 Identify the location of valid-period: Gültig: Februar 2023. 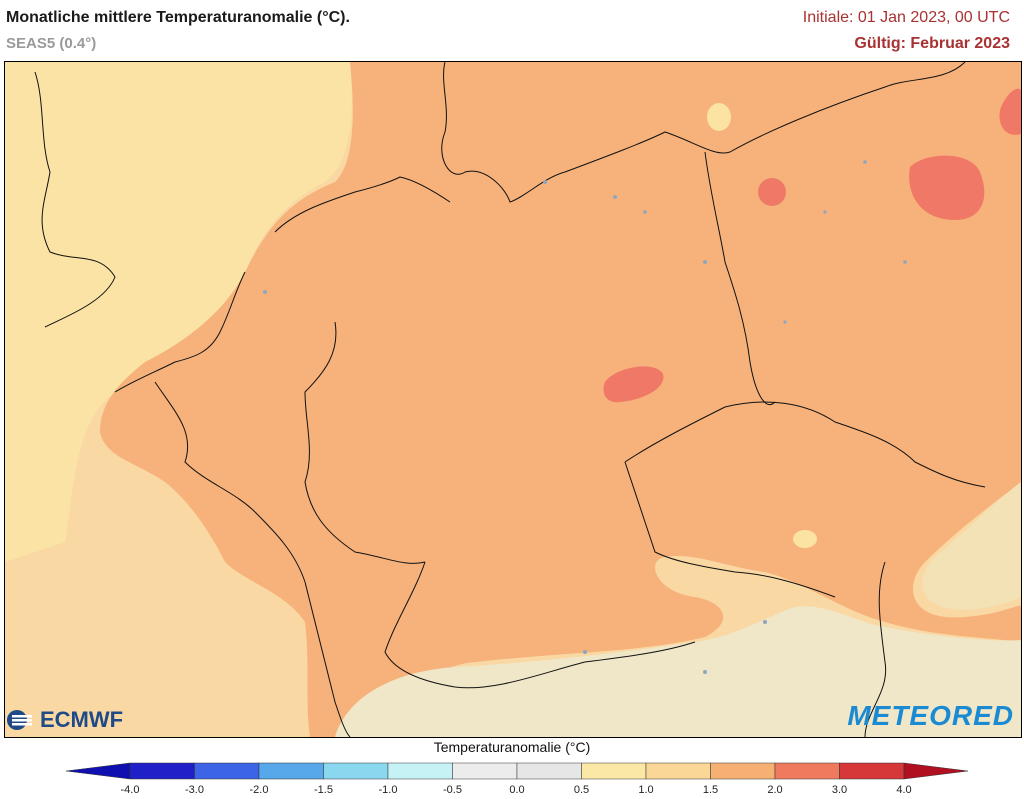
(932, 43).